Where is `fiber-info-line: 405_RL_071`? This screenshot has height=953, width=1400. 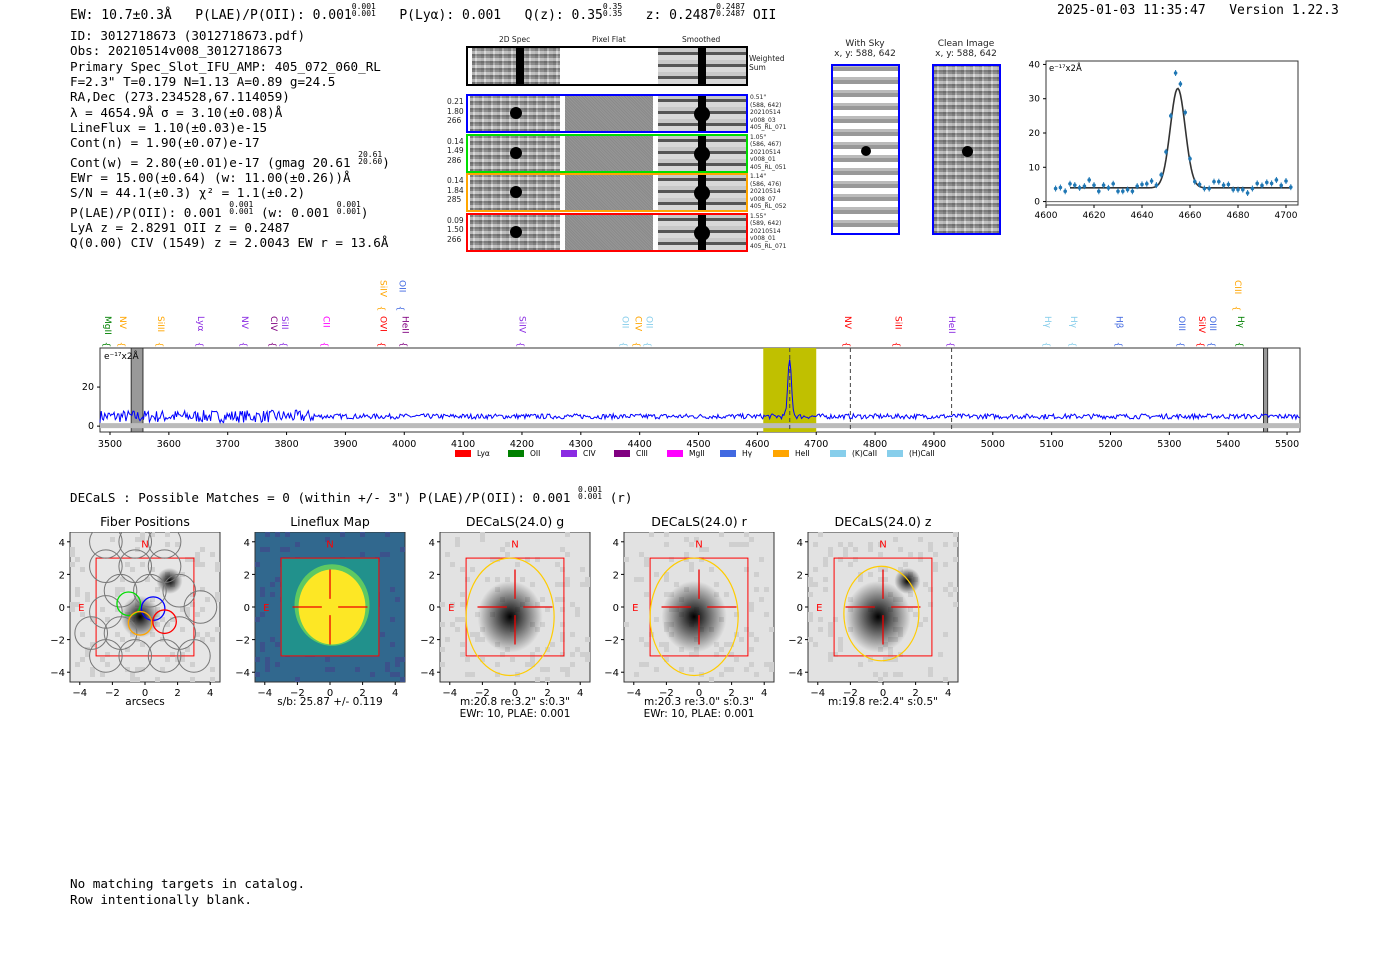 fiber-info-line: 405_RL_071 is located at coordinates (768, 246).